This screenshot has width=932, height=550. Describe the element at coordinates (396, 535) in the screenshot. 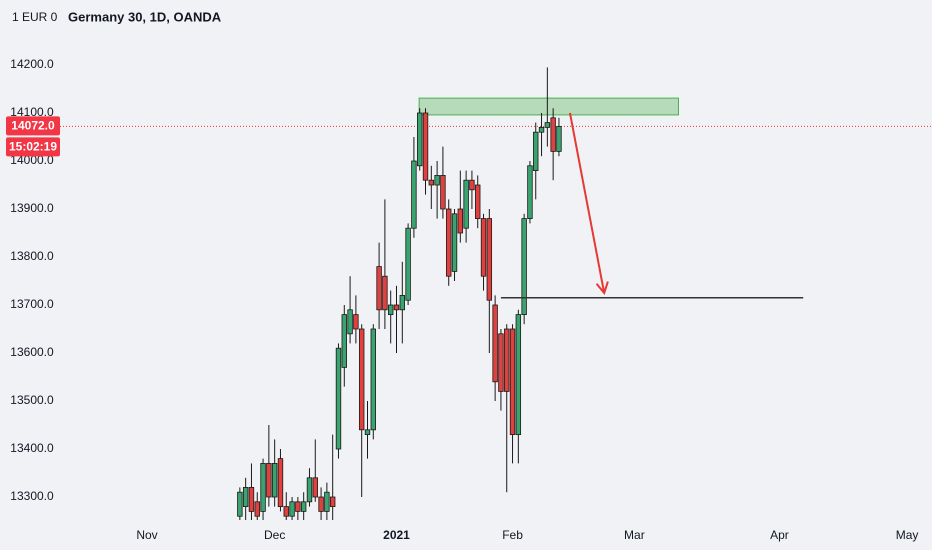

I see `x-tick-label: 2021` at that location.